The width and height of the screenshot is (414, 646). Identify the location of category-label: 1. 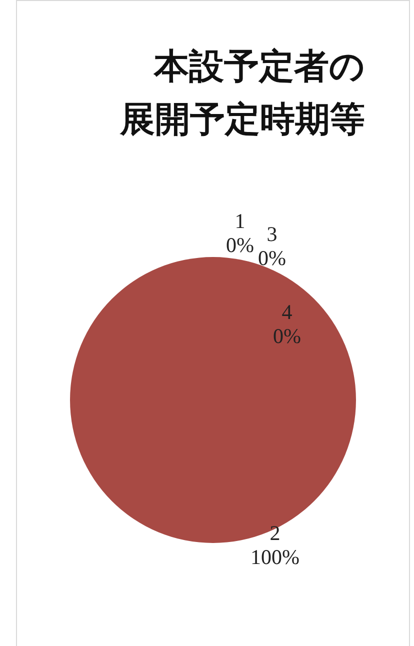
(240, 221).